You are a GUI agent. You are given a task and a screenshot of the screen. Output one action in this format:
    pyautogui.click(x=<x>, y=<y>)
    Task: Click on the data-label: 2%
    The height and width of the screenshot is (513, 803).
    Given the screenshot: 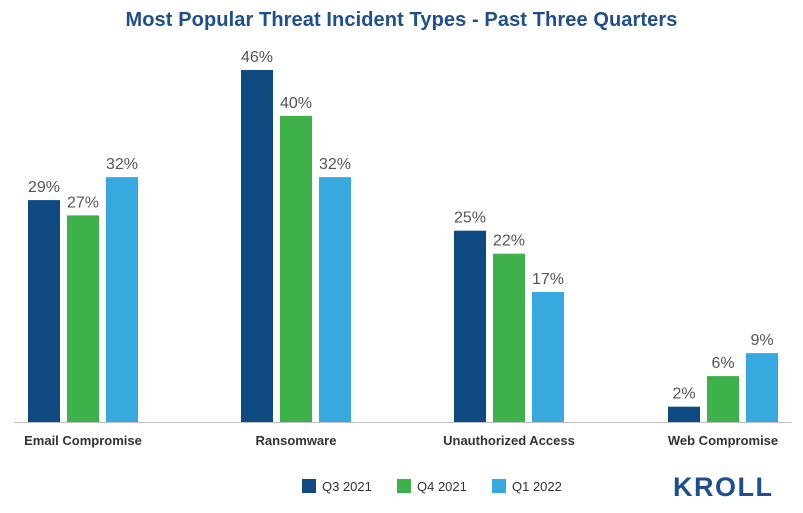 What is the action you would take?
    pyautogui.click(x=683, y=394)
    